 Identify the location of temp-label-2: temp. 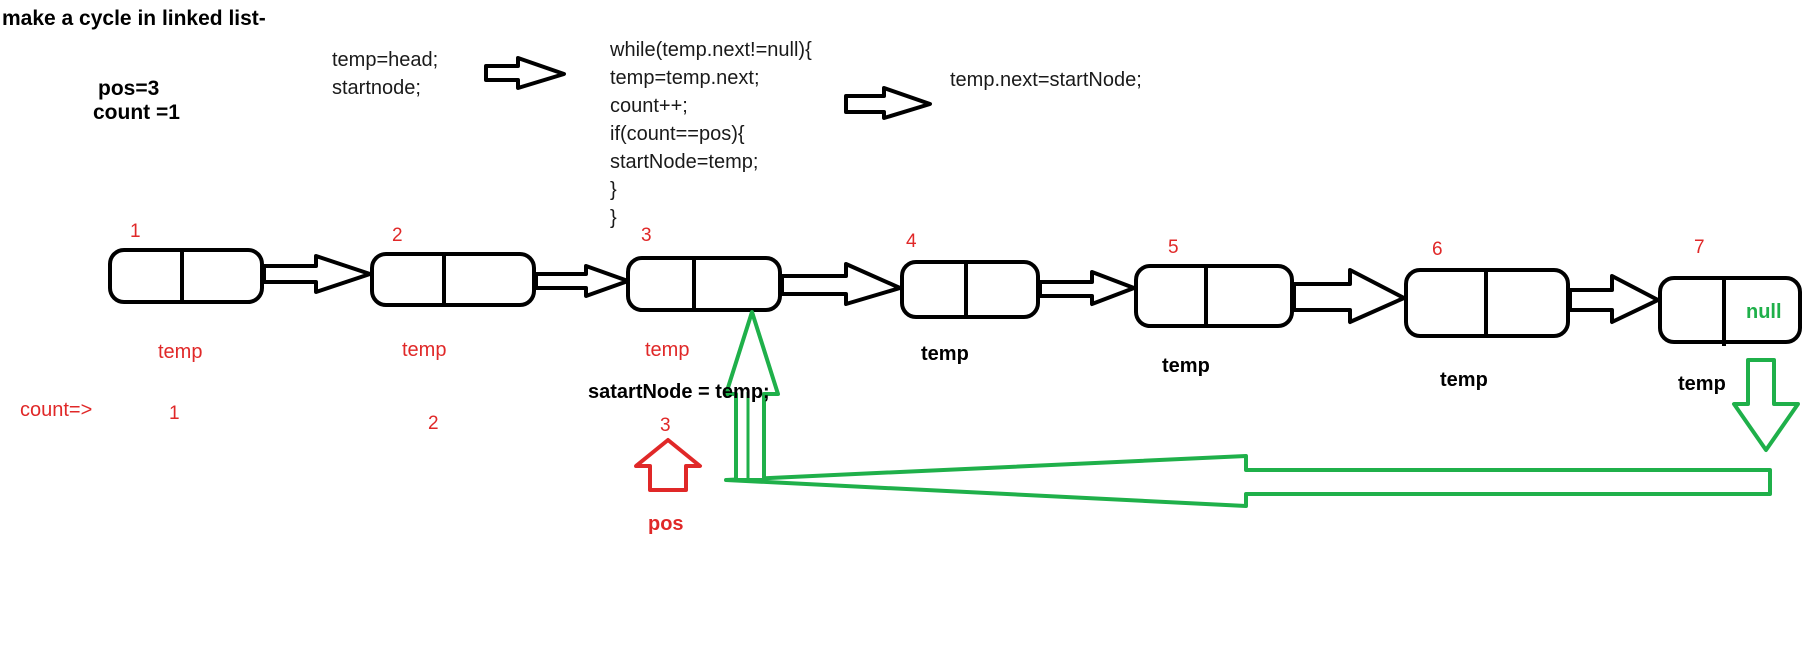
(424, 350).